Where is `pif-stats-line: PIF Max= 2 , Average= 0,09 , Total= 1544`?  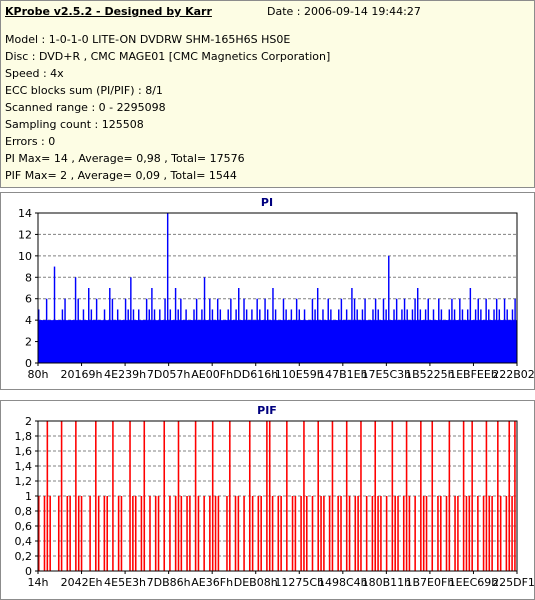 pif-stats-line: PIF Max= 2 , Average= 0,09 , Total= 1544 is located at coordinates (121, 175).